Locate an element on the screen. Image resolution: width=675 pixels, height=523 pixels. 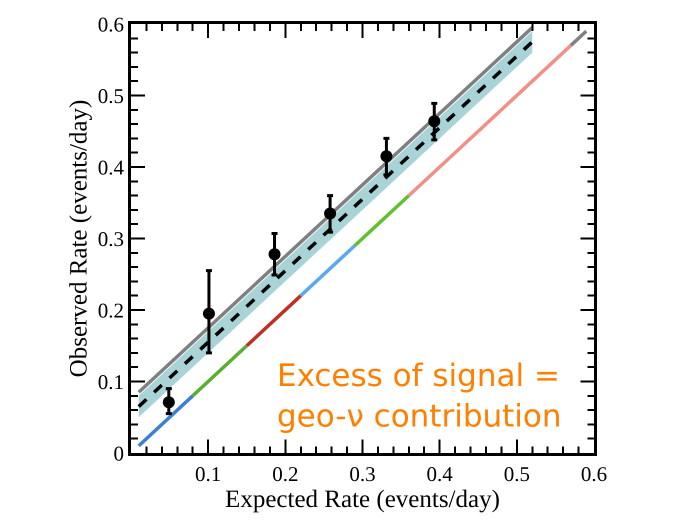
x-tick-label: 0.3 is located at coordinates (362, 474).